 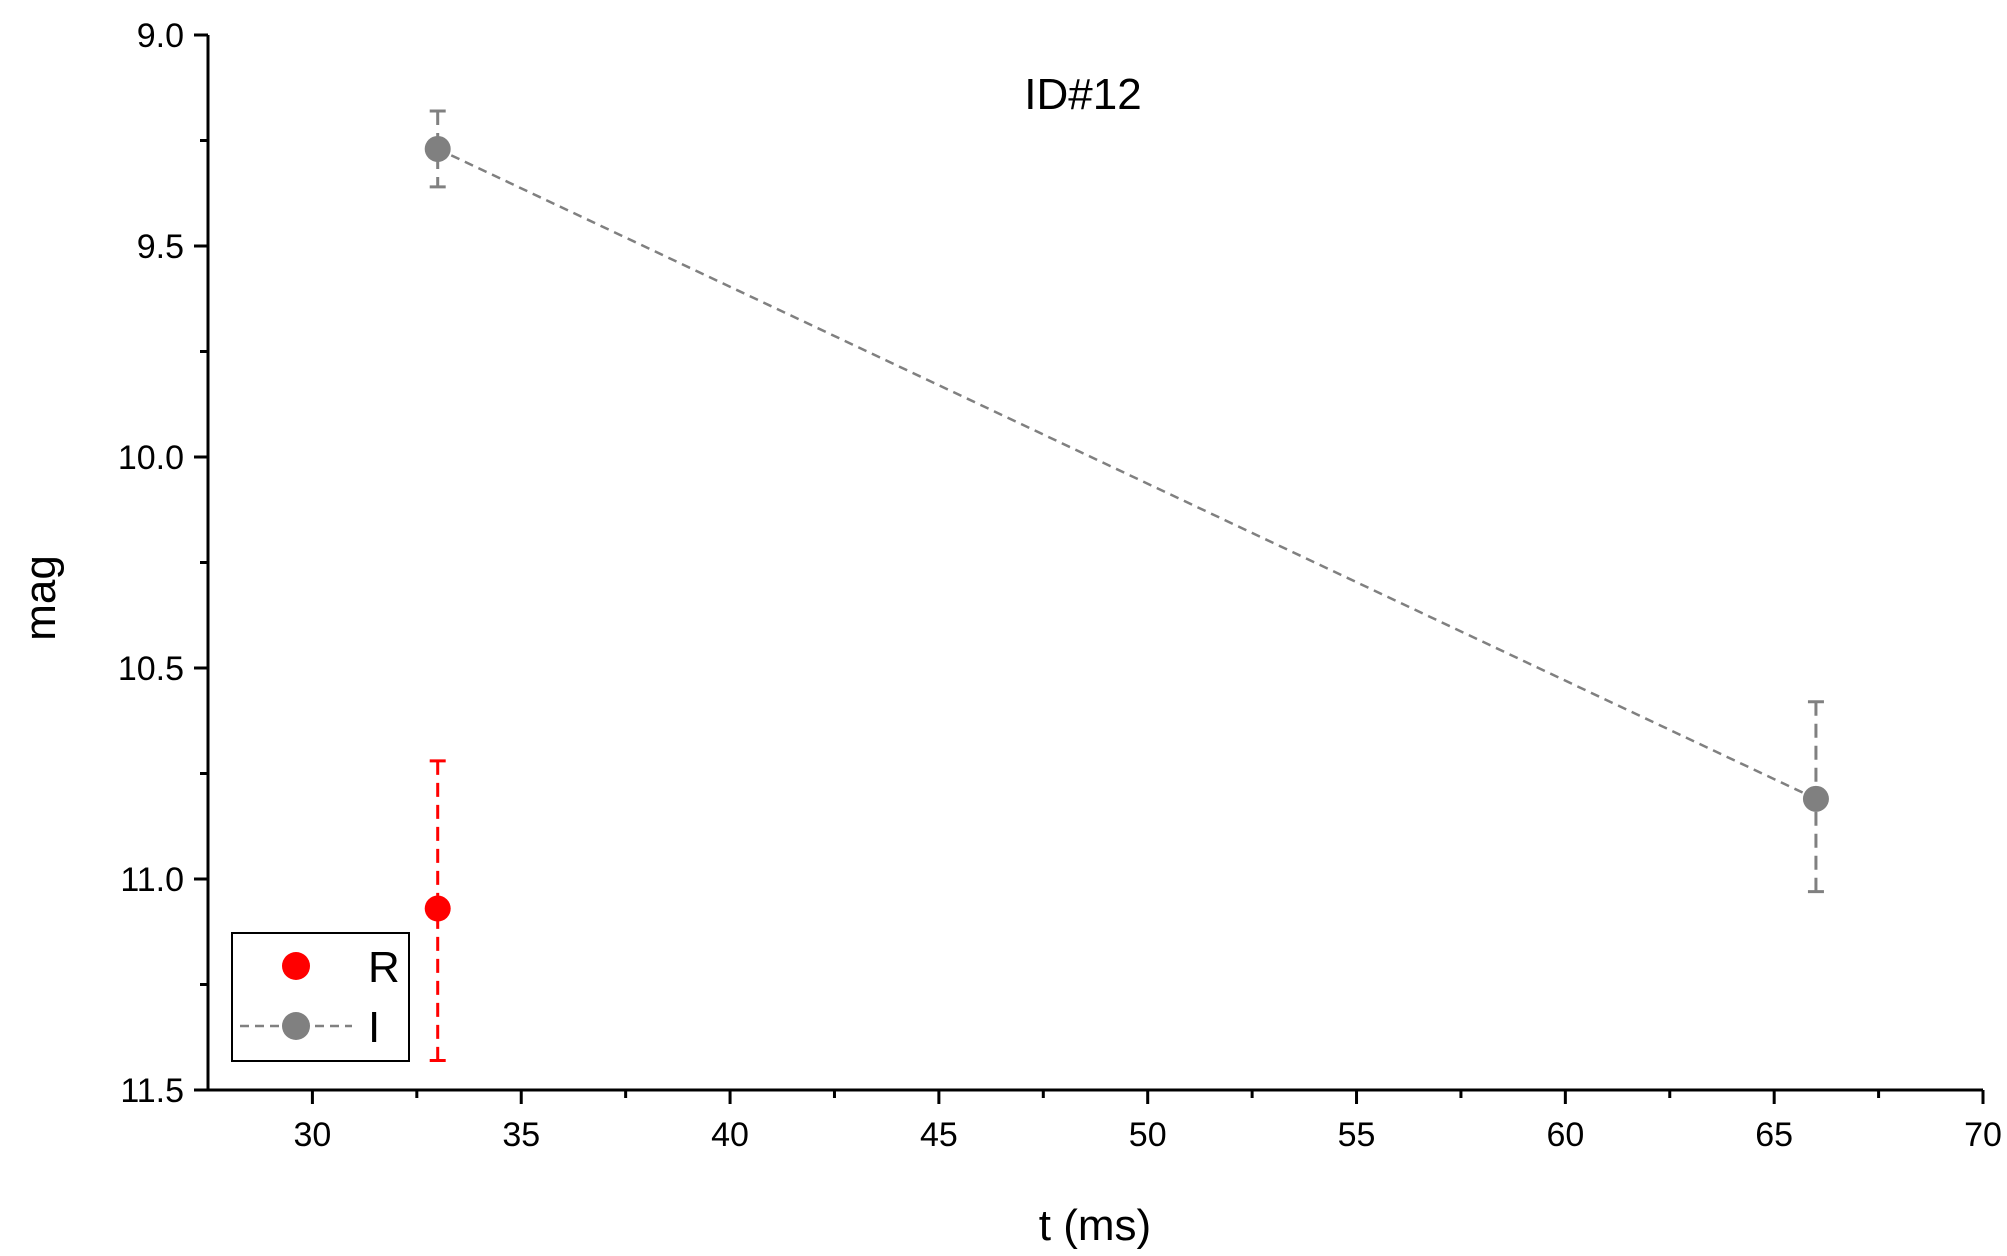 I want to click on x-tick-label: 70, so click(x=1983, y=1135).